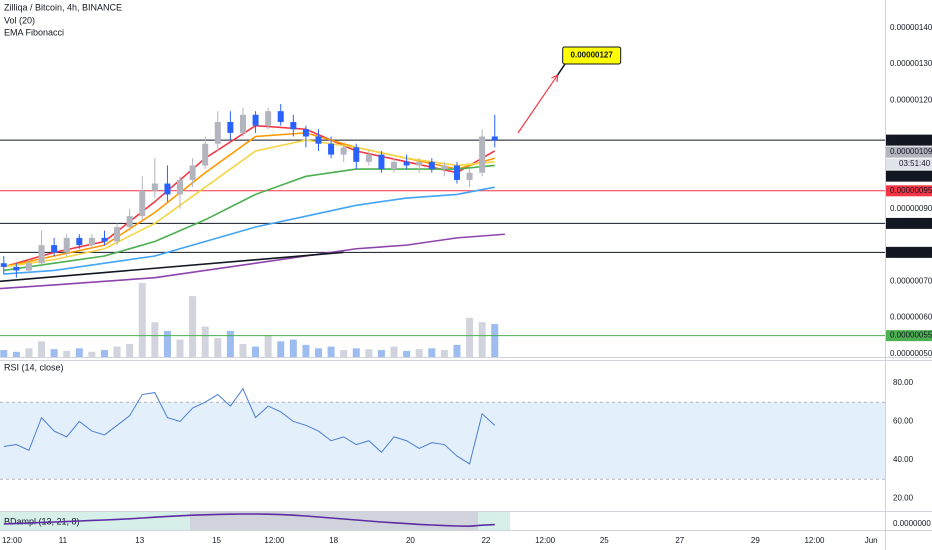 Image resolution: width=932 pixels, height=550 pixels. Describe the element at coordinates (485, 540) in the screenshot. I see `x-tick-label: 22` at that location.